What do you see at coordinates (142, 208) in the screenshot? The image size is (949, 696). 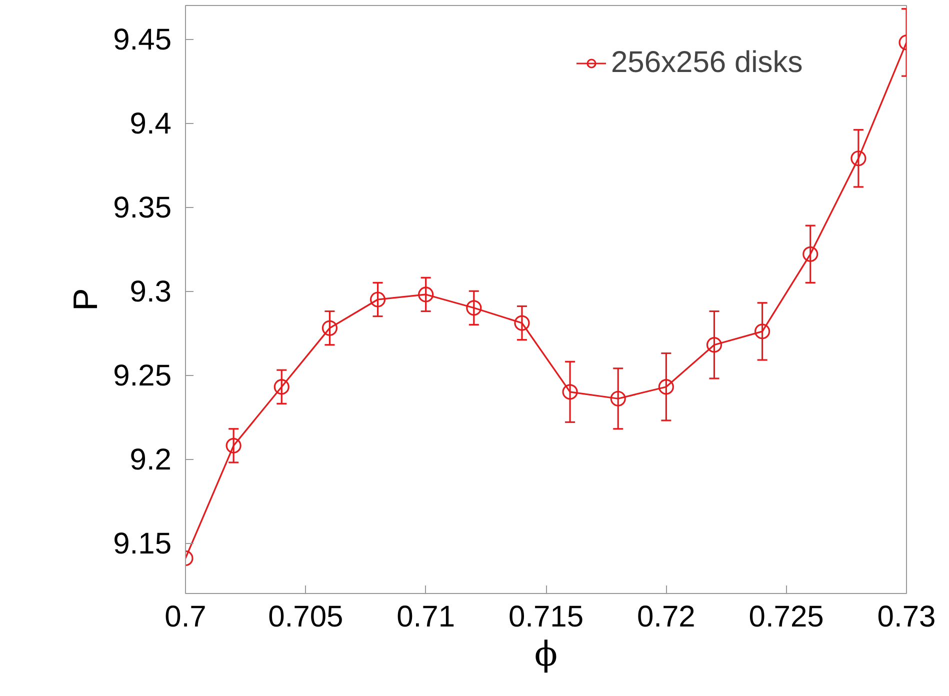 I see `y-tick-label: 9.35` at bounding box center [142, 208].